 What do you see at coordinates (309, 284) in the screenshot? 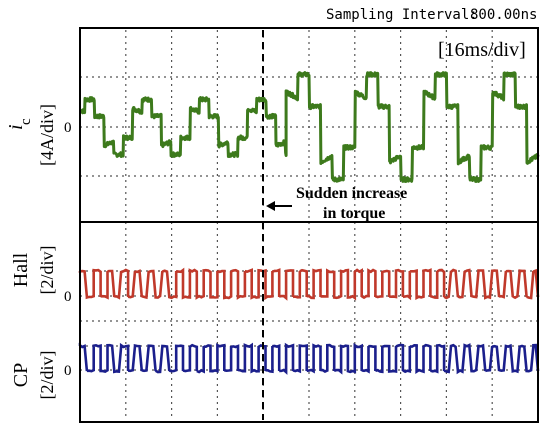
I see `hall-trace` at bounding box center [309, 284].